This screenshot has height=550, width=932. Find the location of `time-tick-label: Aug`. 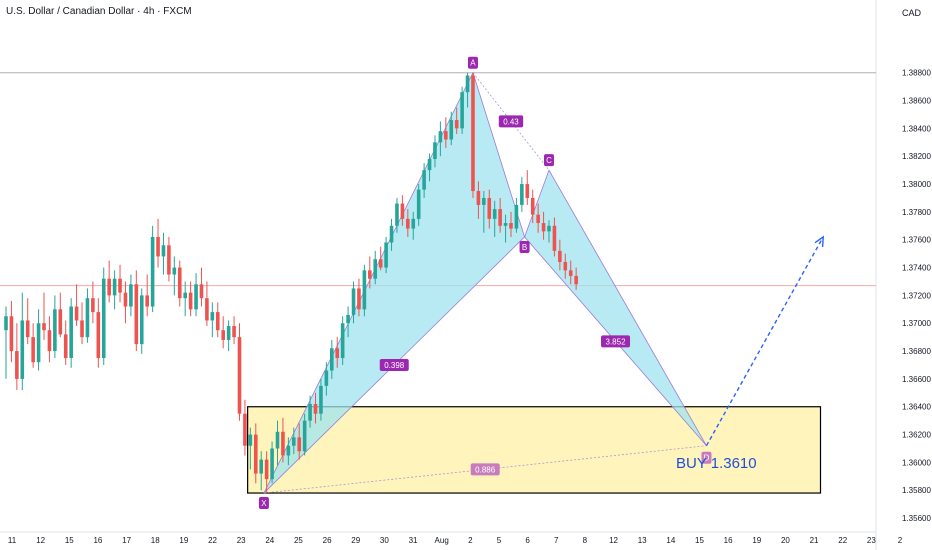

time-tick-label: Aug is located at coordinates (442, 540).